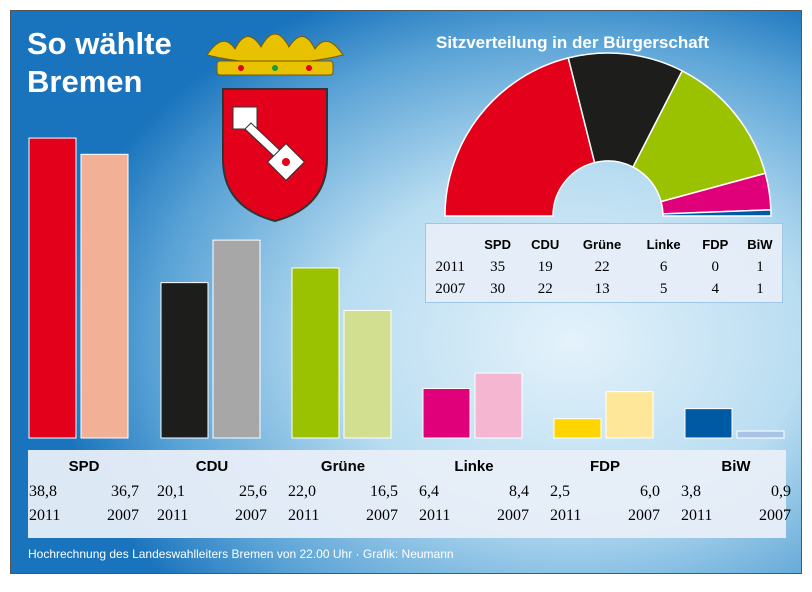 The image size is (812, 592). What do you see at coordinates (184, 360) in the screenshot?
I see `bar-CDU-2011` at bounding box center [184, 360].